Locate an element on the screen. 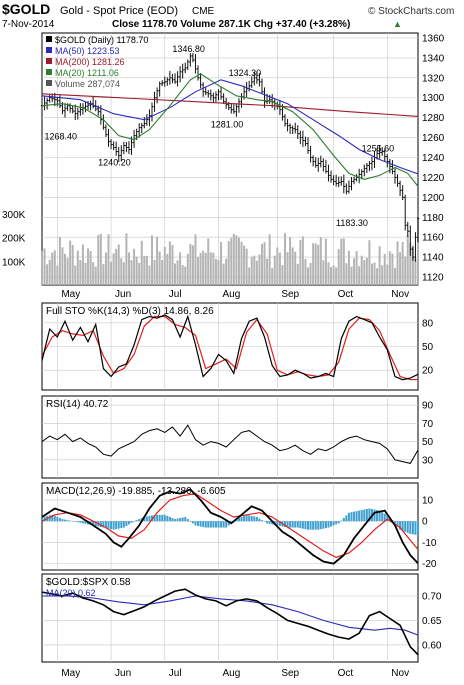 The image size is (464, 685). macd-signal-line is located at coordinates (230, 525).